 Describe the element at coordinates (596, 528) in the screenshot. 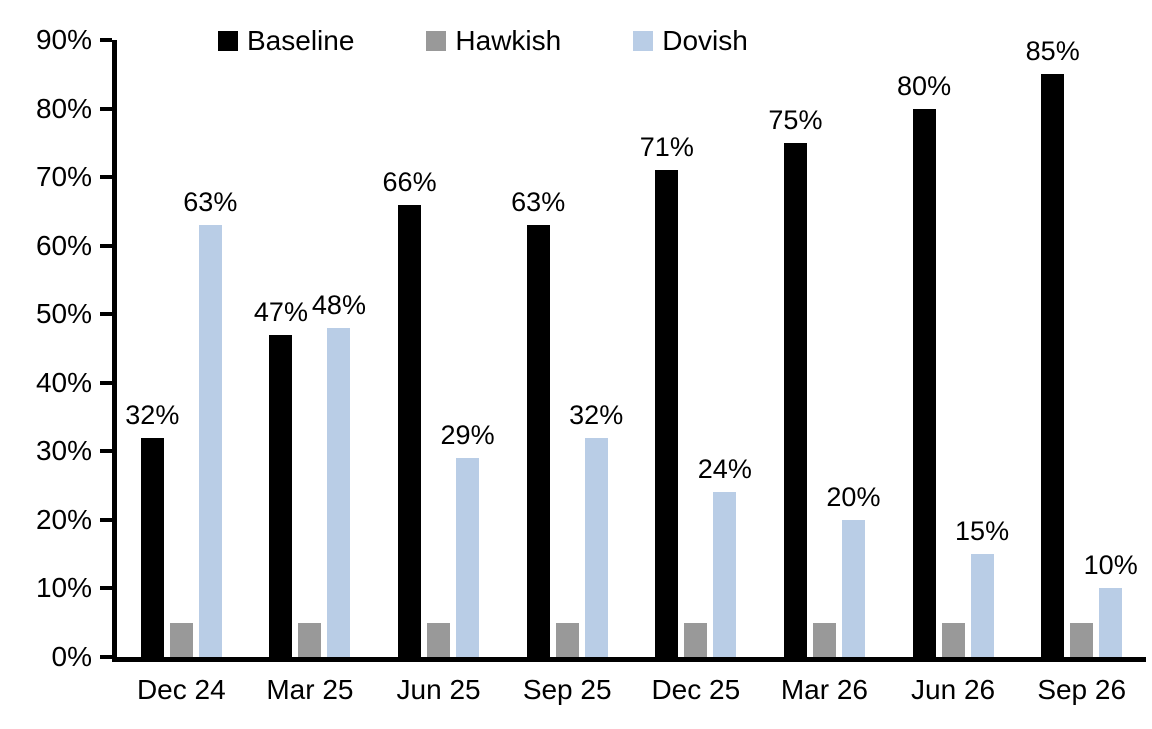

I see `bar-dovish-sep-25: 32%` at that location.